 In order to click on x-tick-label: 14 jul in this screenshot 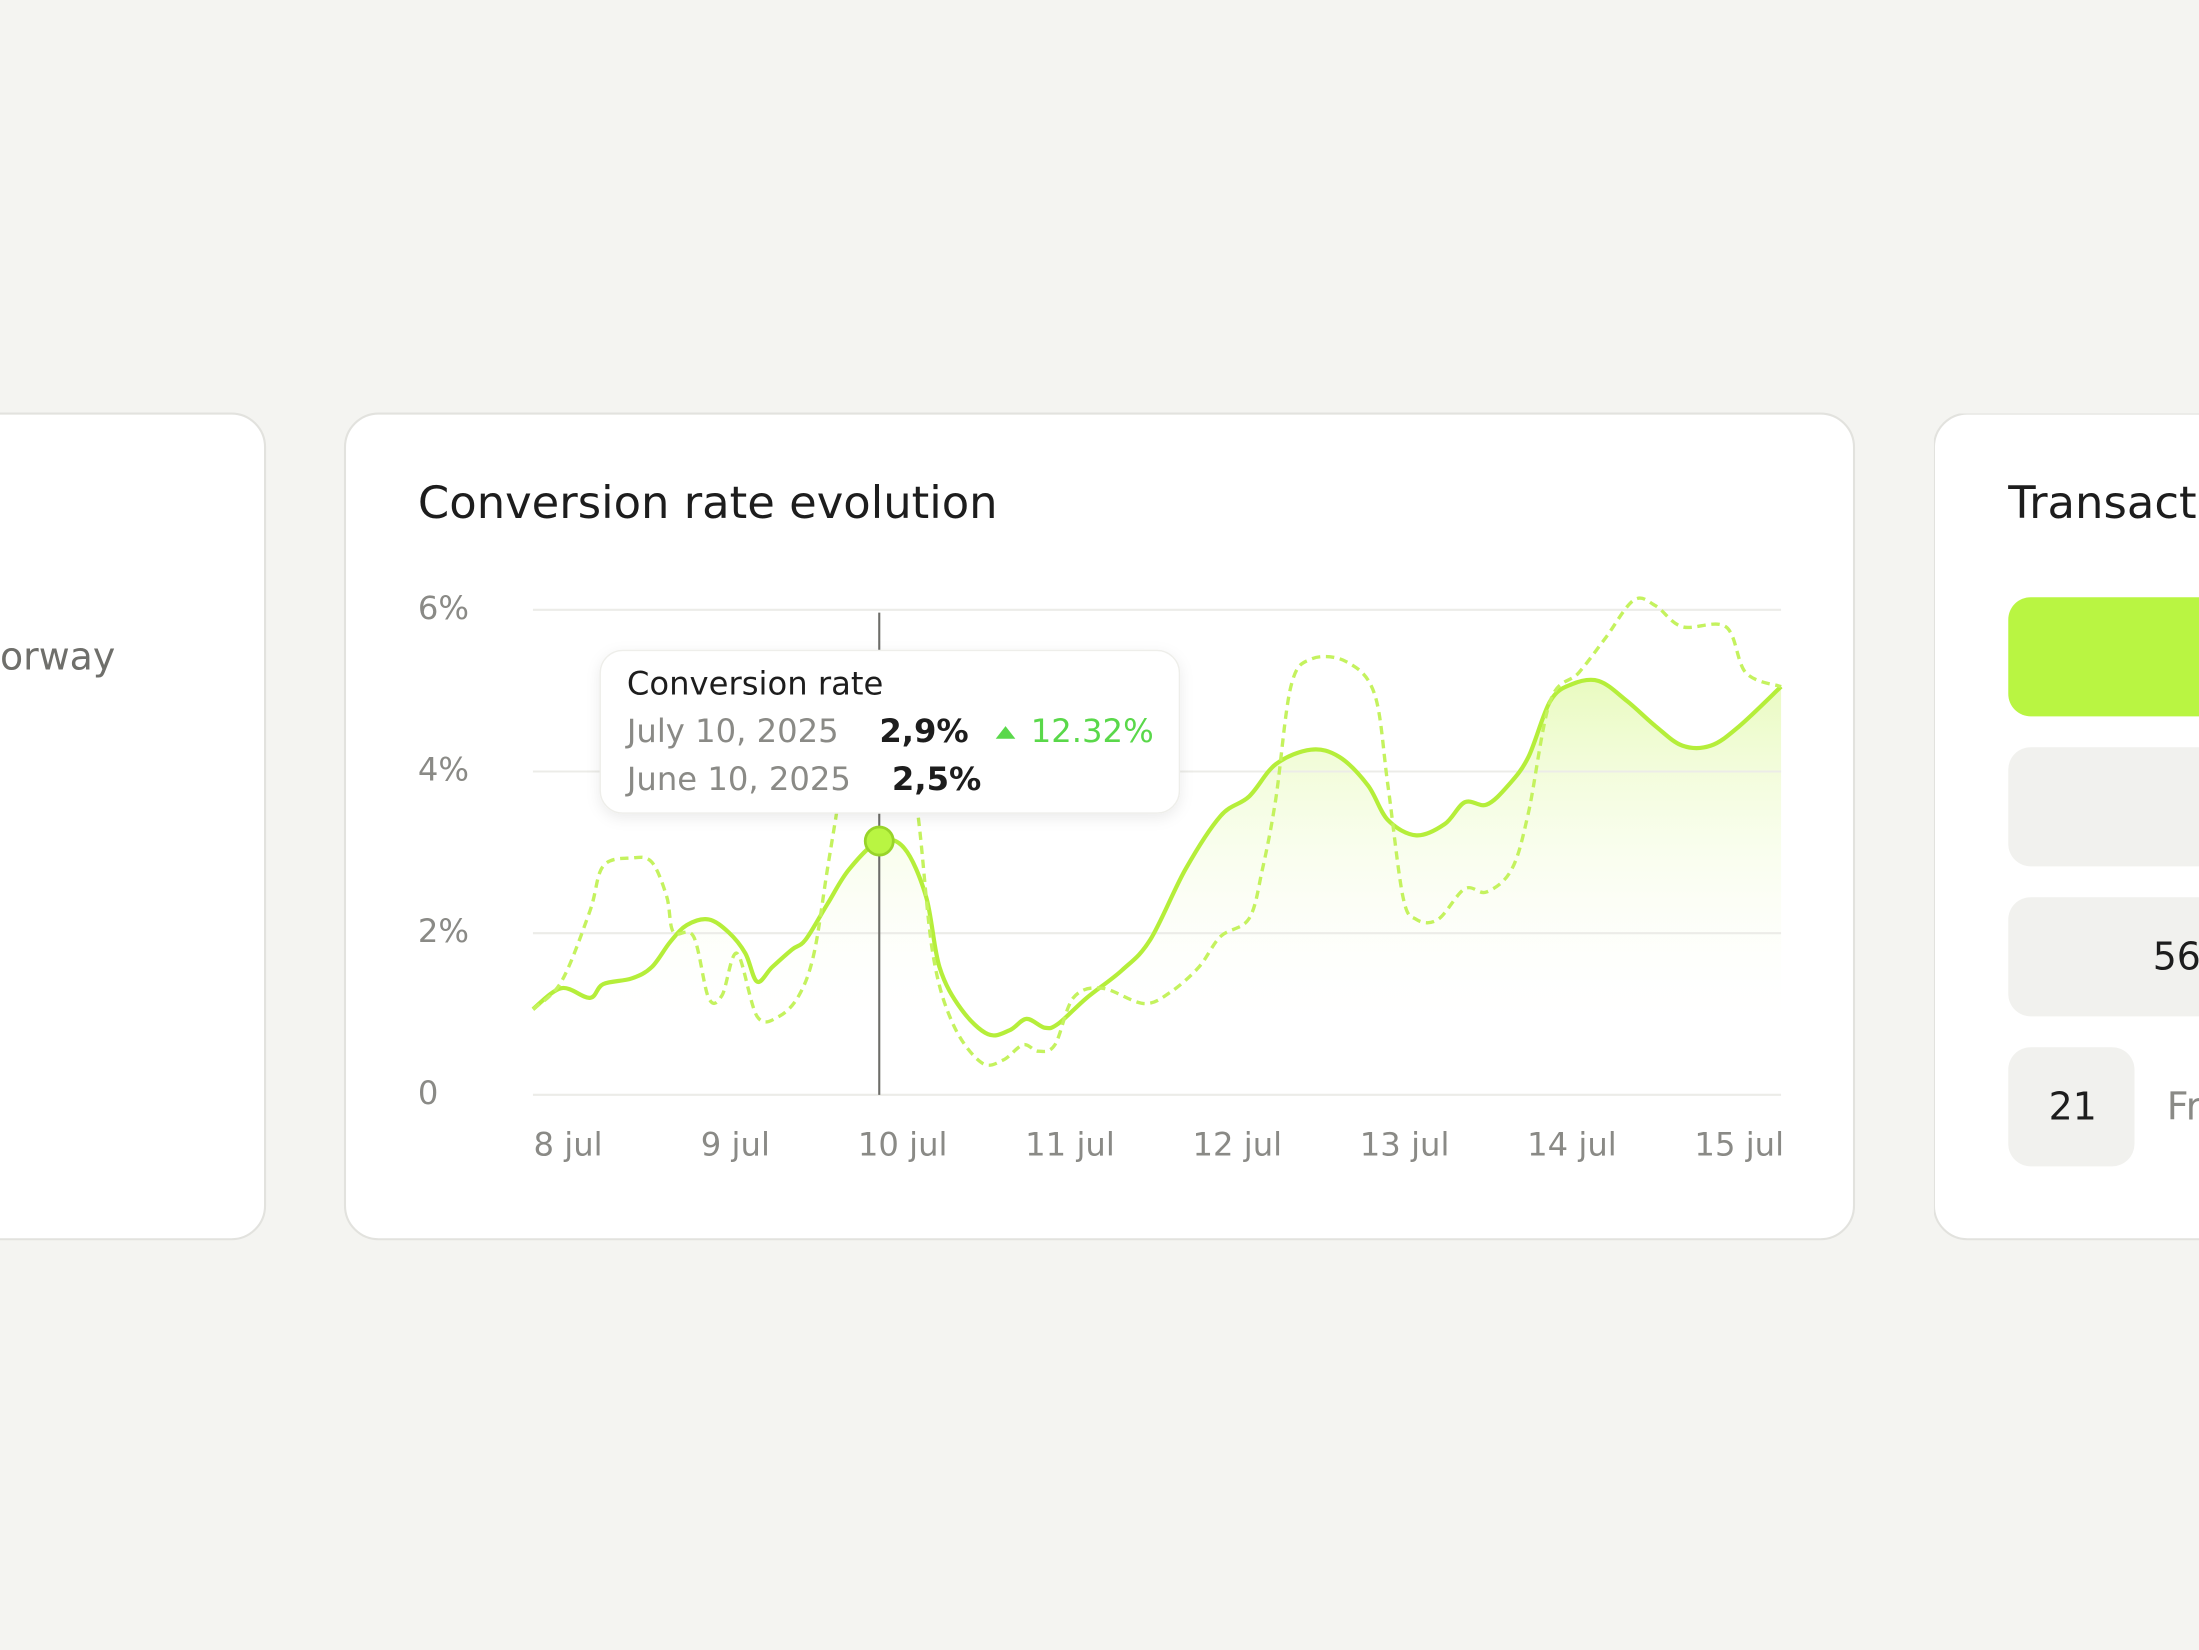, I will do `click(1572, 1145)`.